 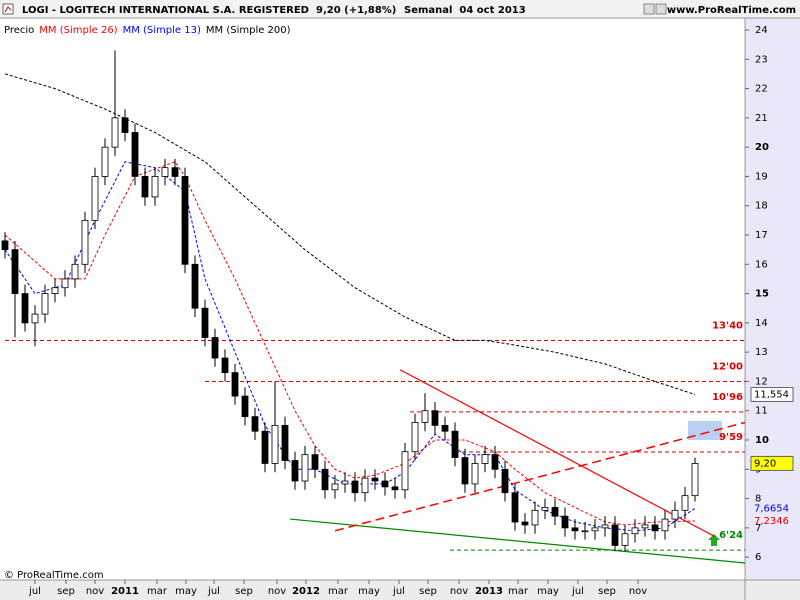 I want to click on y-tick-label: 20, so click(x=762, y=147).